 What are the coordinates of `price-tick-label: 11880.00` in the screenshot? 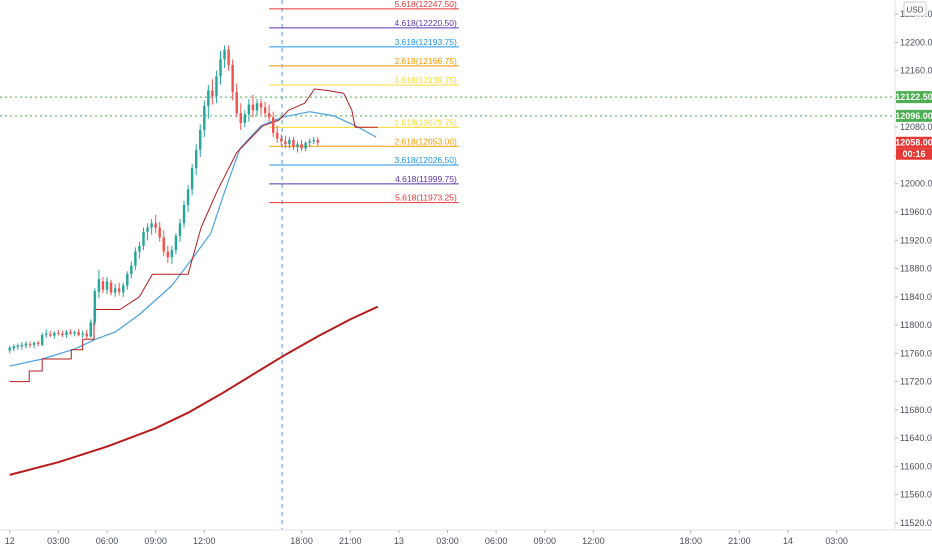 It's located at (916, 269).